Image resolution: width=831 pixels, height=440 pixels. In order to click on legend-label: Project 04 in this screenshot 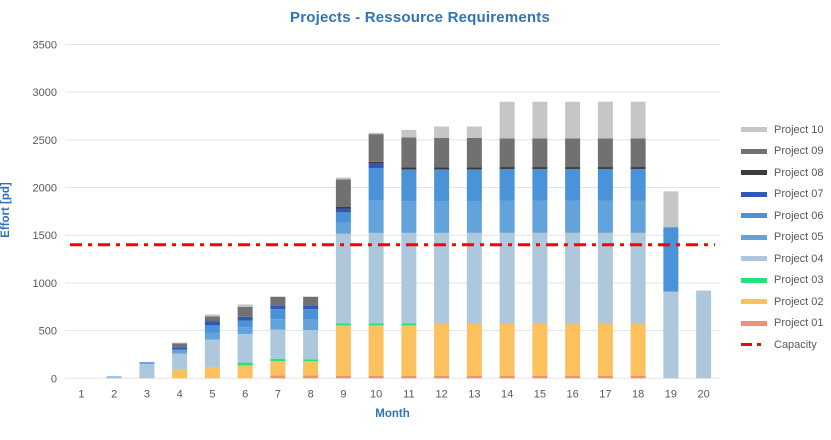, I will do `click(799, 258)`.